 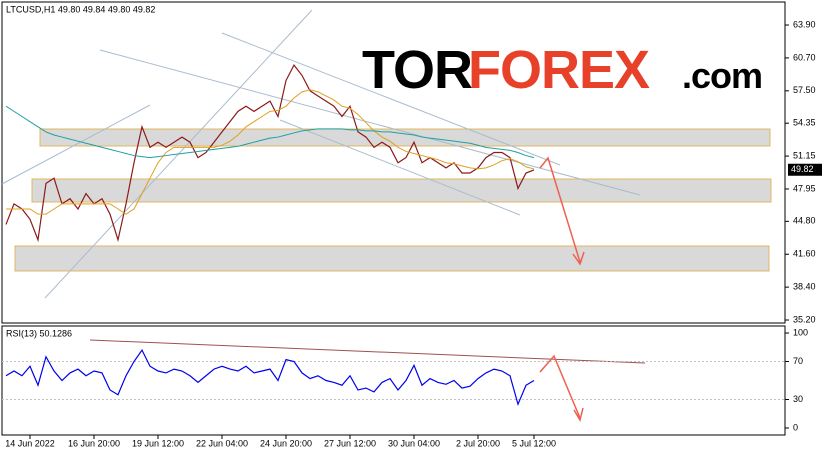 What do you see at coordinates (804, 155) in the screenshot?
I see `y-tick-label: 51.15` at bounding box center [804, 155].